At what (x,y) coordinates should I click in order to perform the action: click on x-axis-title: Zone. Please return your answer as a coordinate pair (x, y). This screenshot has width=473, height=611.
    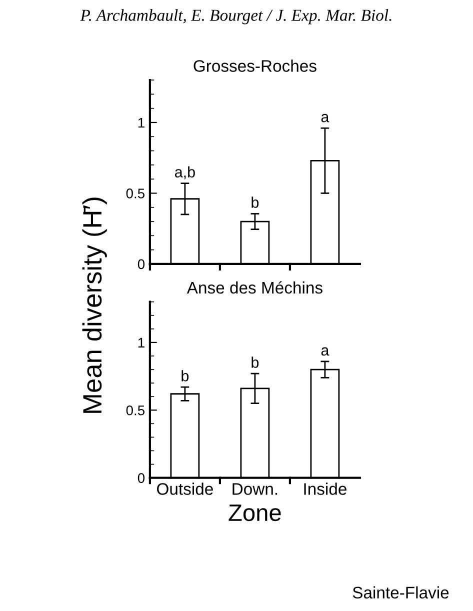
    Looking at the image, I should click on (254, 513).